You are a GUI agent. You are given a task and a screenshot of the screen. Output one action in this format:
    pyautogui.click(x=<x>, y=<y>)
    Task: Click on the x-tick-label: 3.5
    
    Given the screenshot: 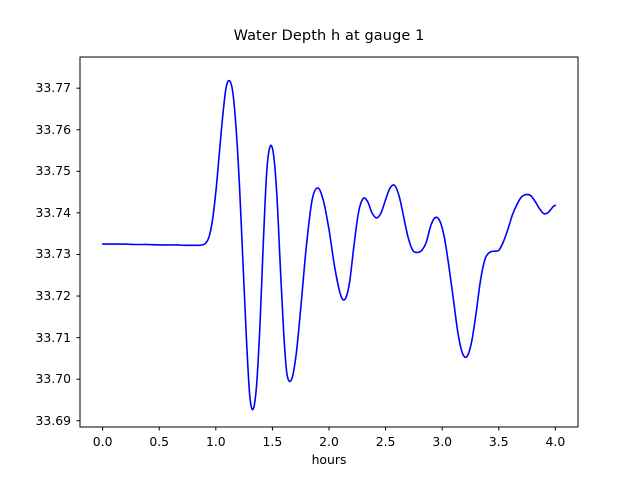 What is the action you would take?
    pyautogui.click(x=498, y=441)
    